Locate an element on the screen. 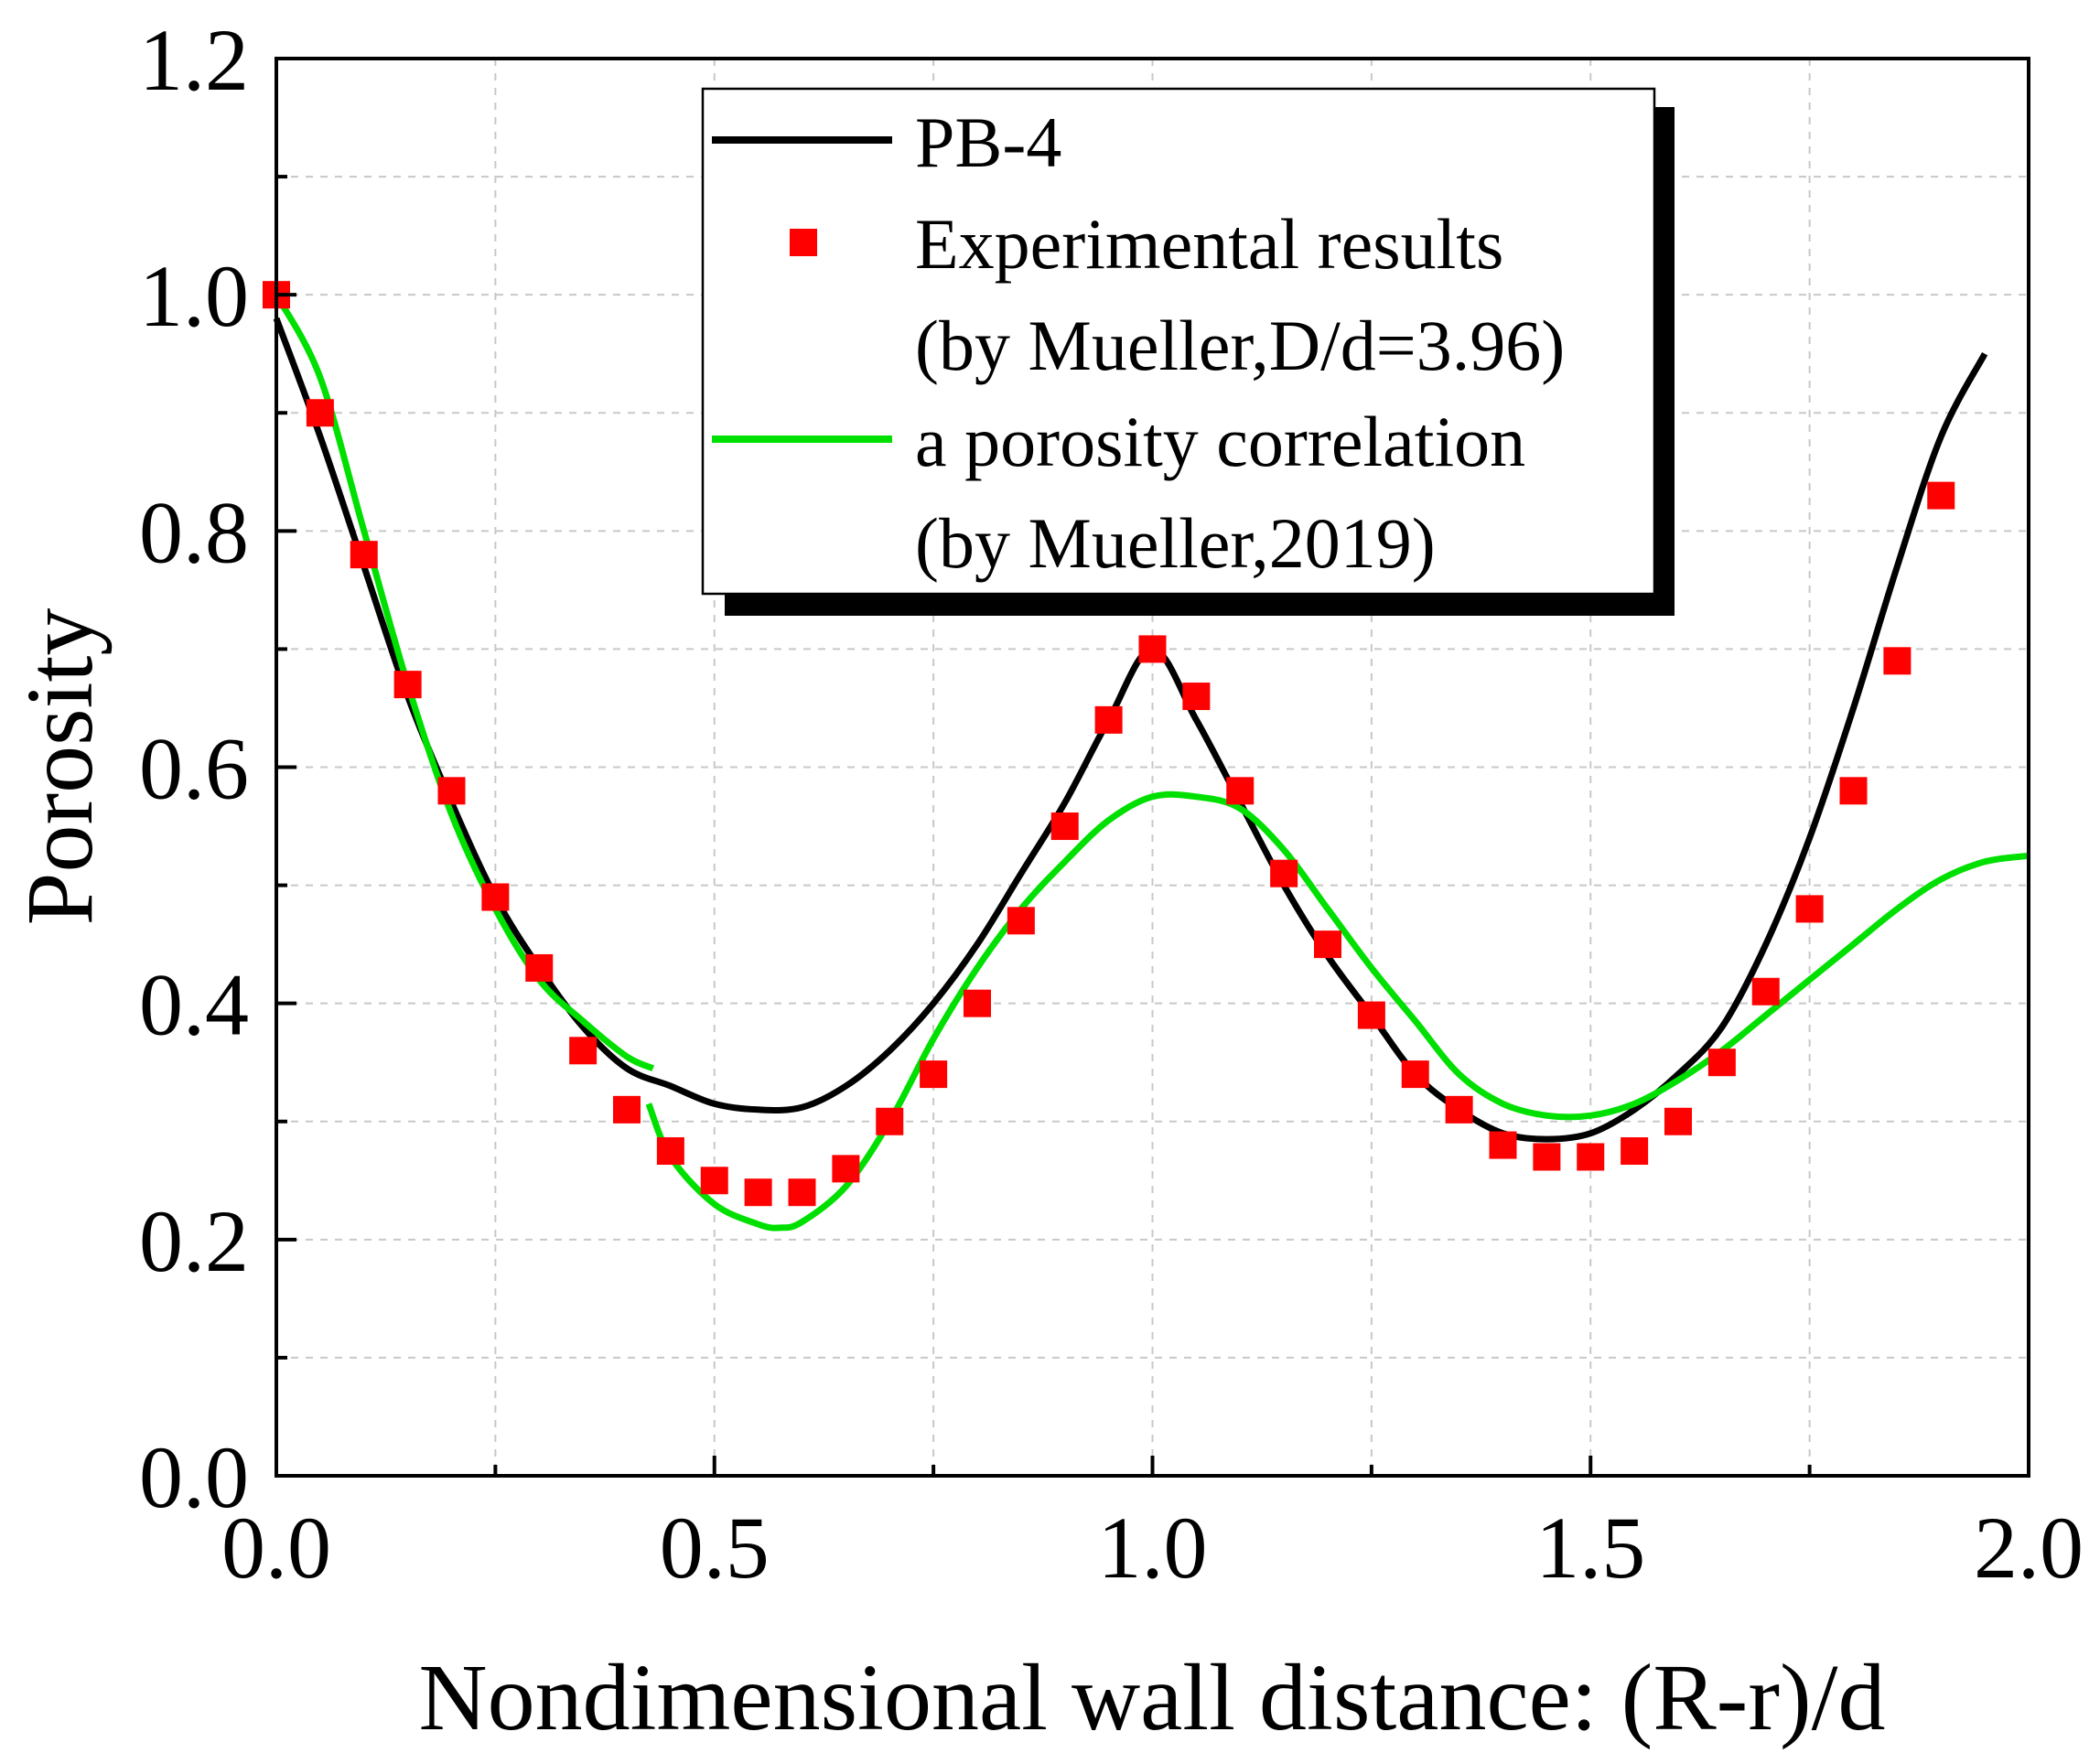 This screenshot has height=1764, width=2100. x-tick-label: 2.0 is located at coordinates (2029, 1548).